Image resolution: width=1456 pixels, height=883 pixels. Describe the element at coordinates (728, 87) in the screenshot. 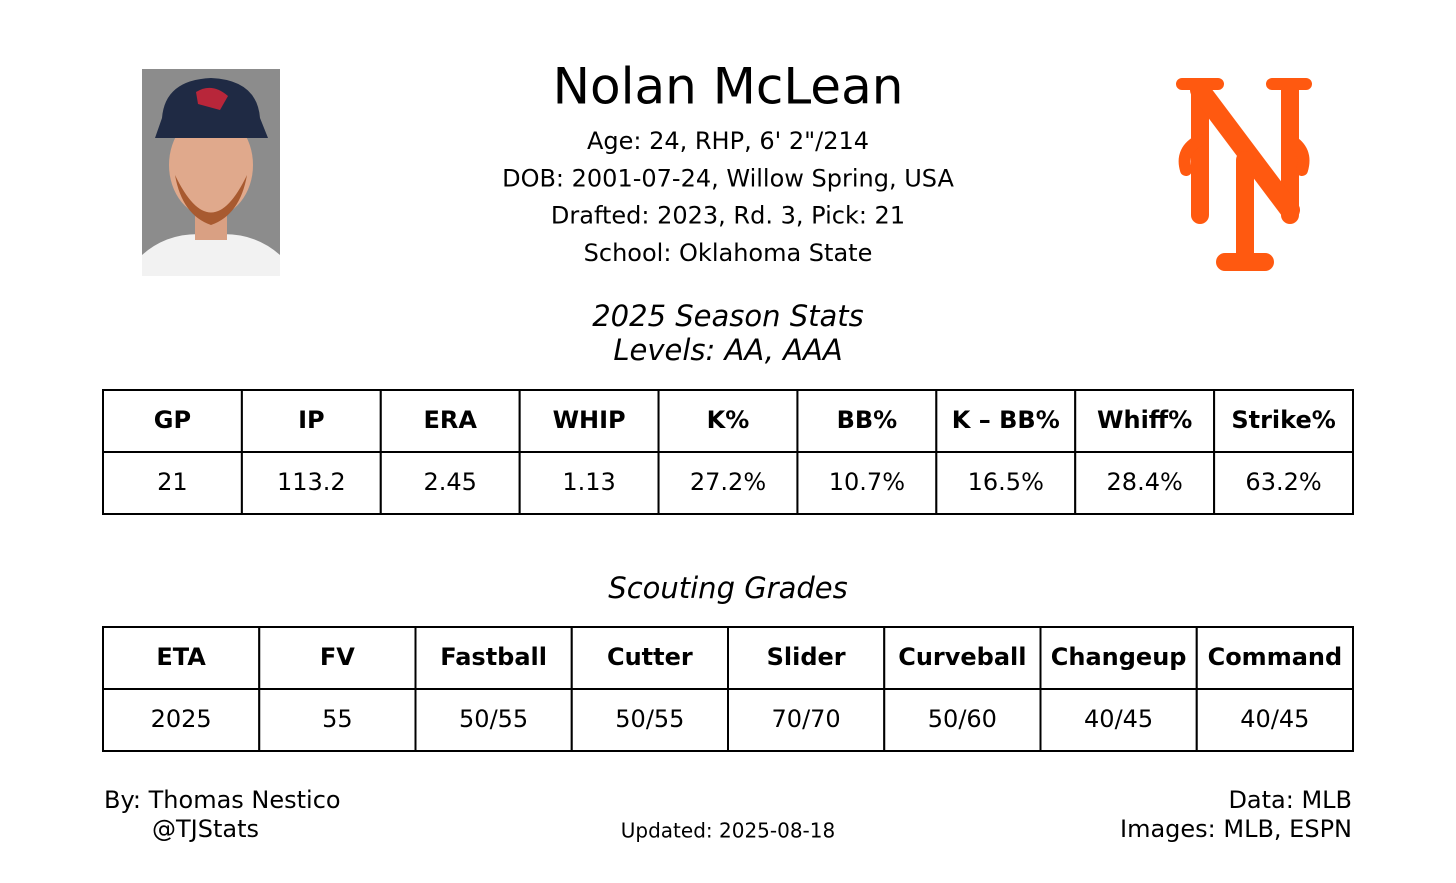

I see `player-name: Nolan McLean` at that location.